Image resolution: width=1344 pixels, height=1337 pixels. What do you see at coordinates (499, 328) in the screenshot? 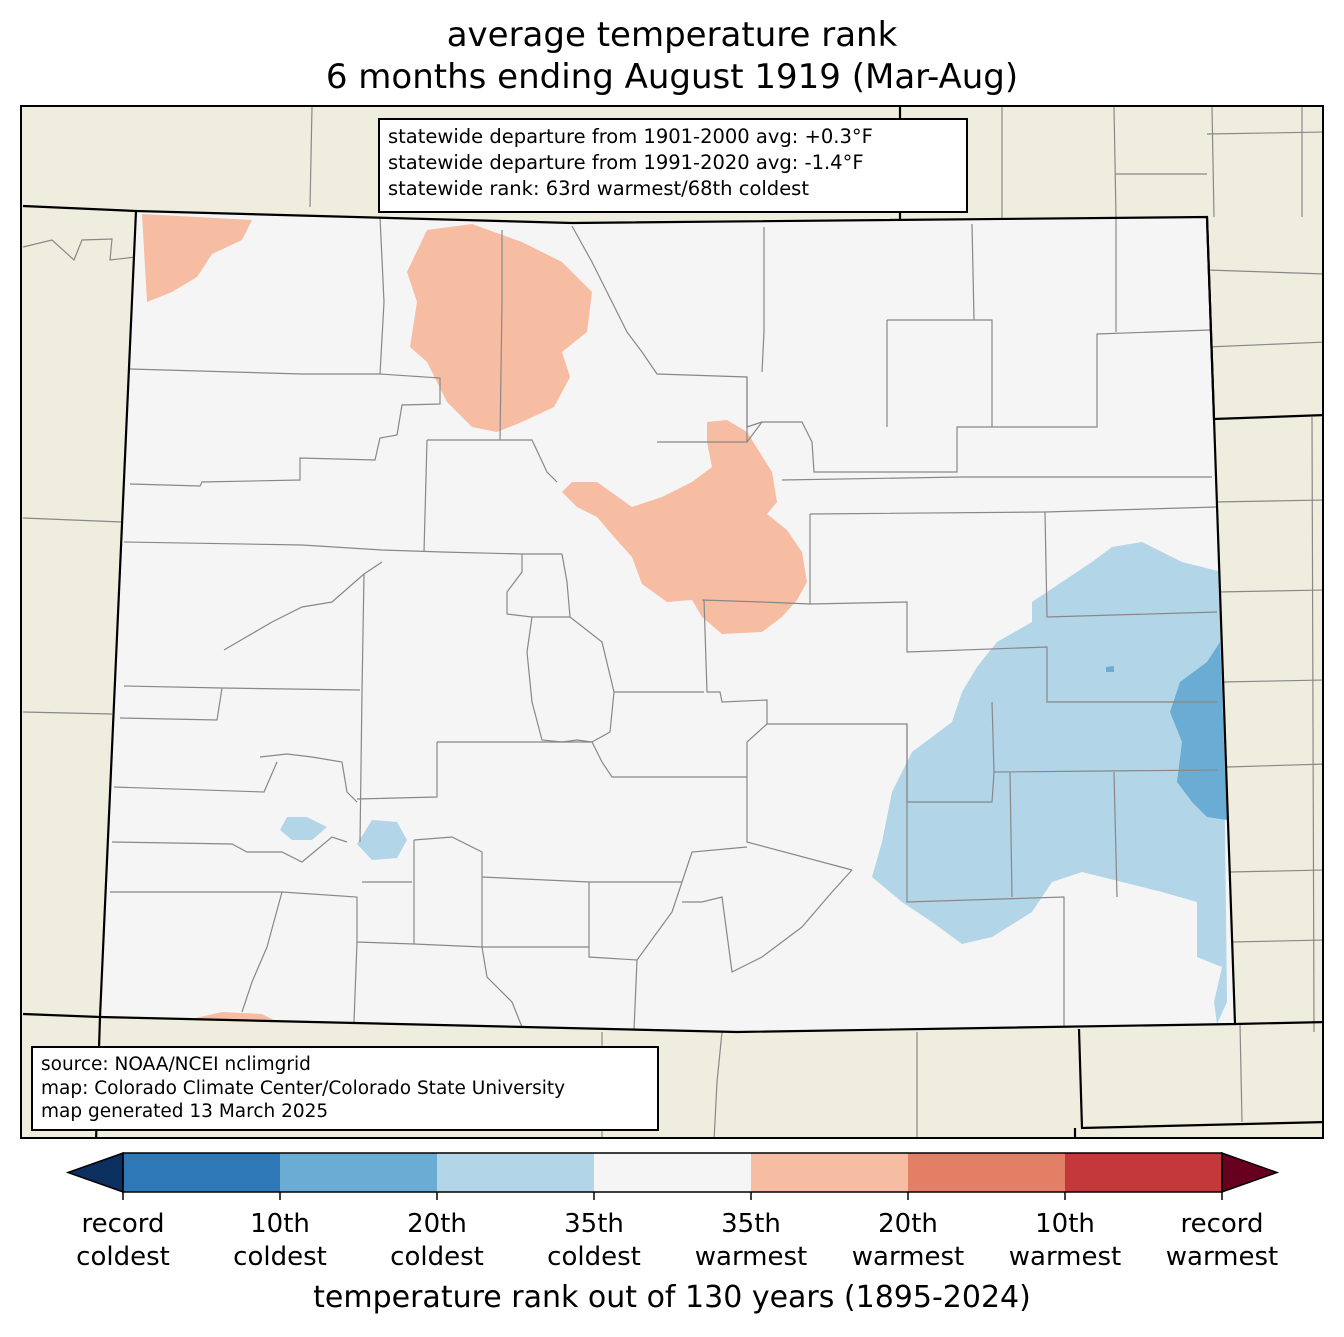
I see `warm-region-north-central` at bounding box center [499, 328].